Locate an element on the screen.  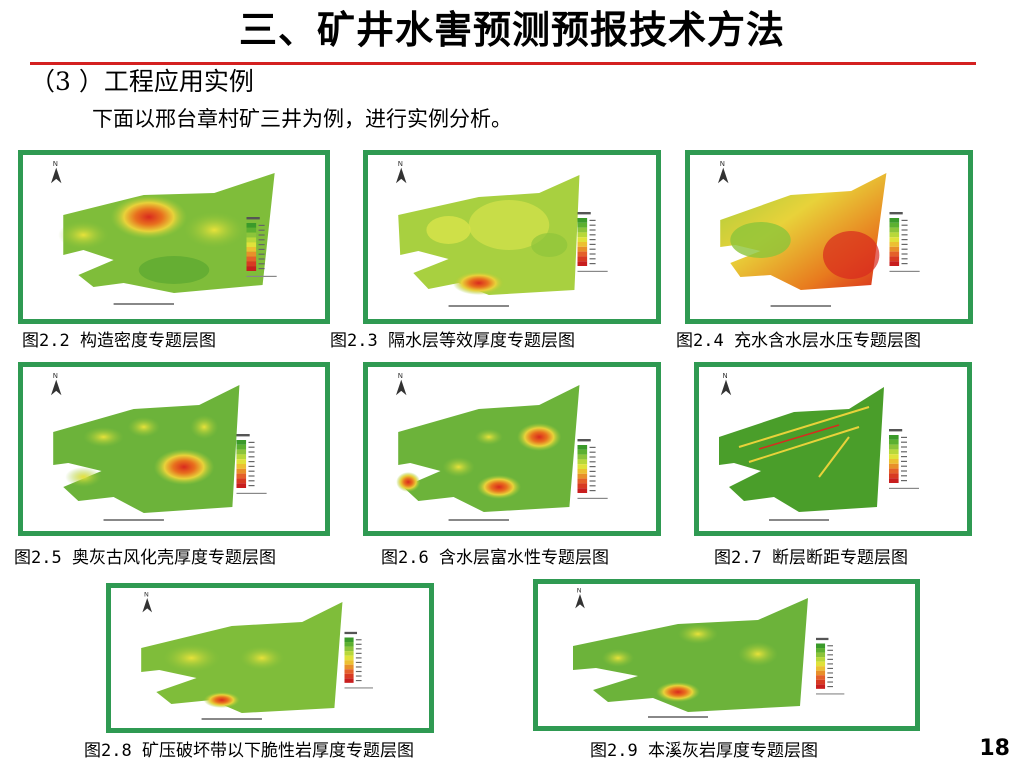
map-panel-ordovician-weathering-crust is located at coordinates (174, 449).